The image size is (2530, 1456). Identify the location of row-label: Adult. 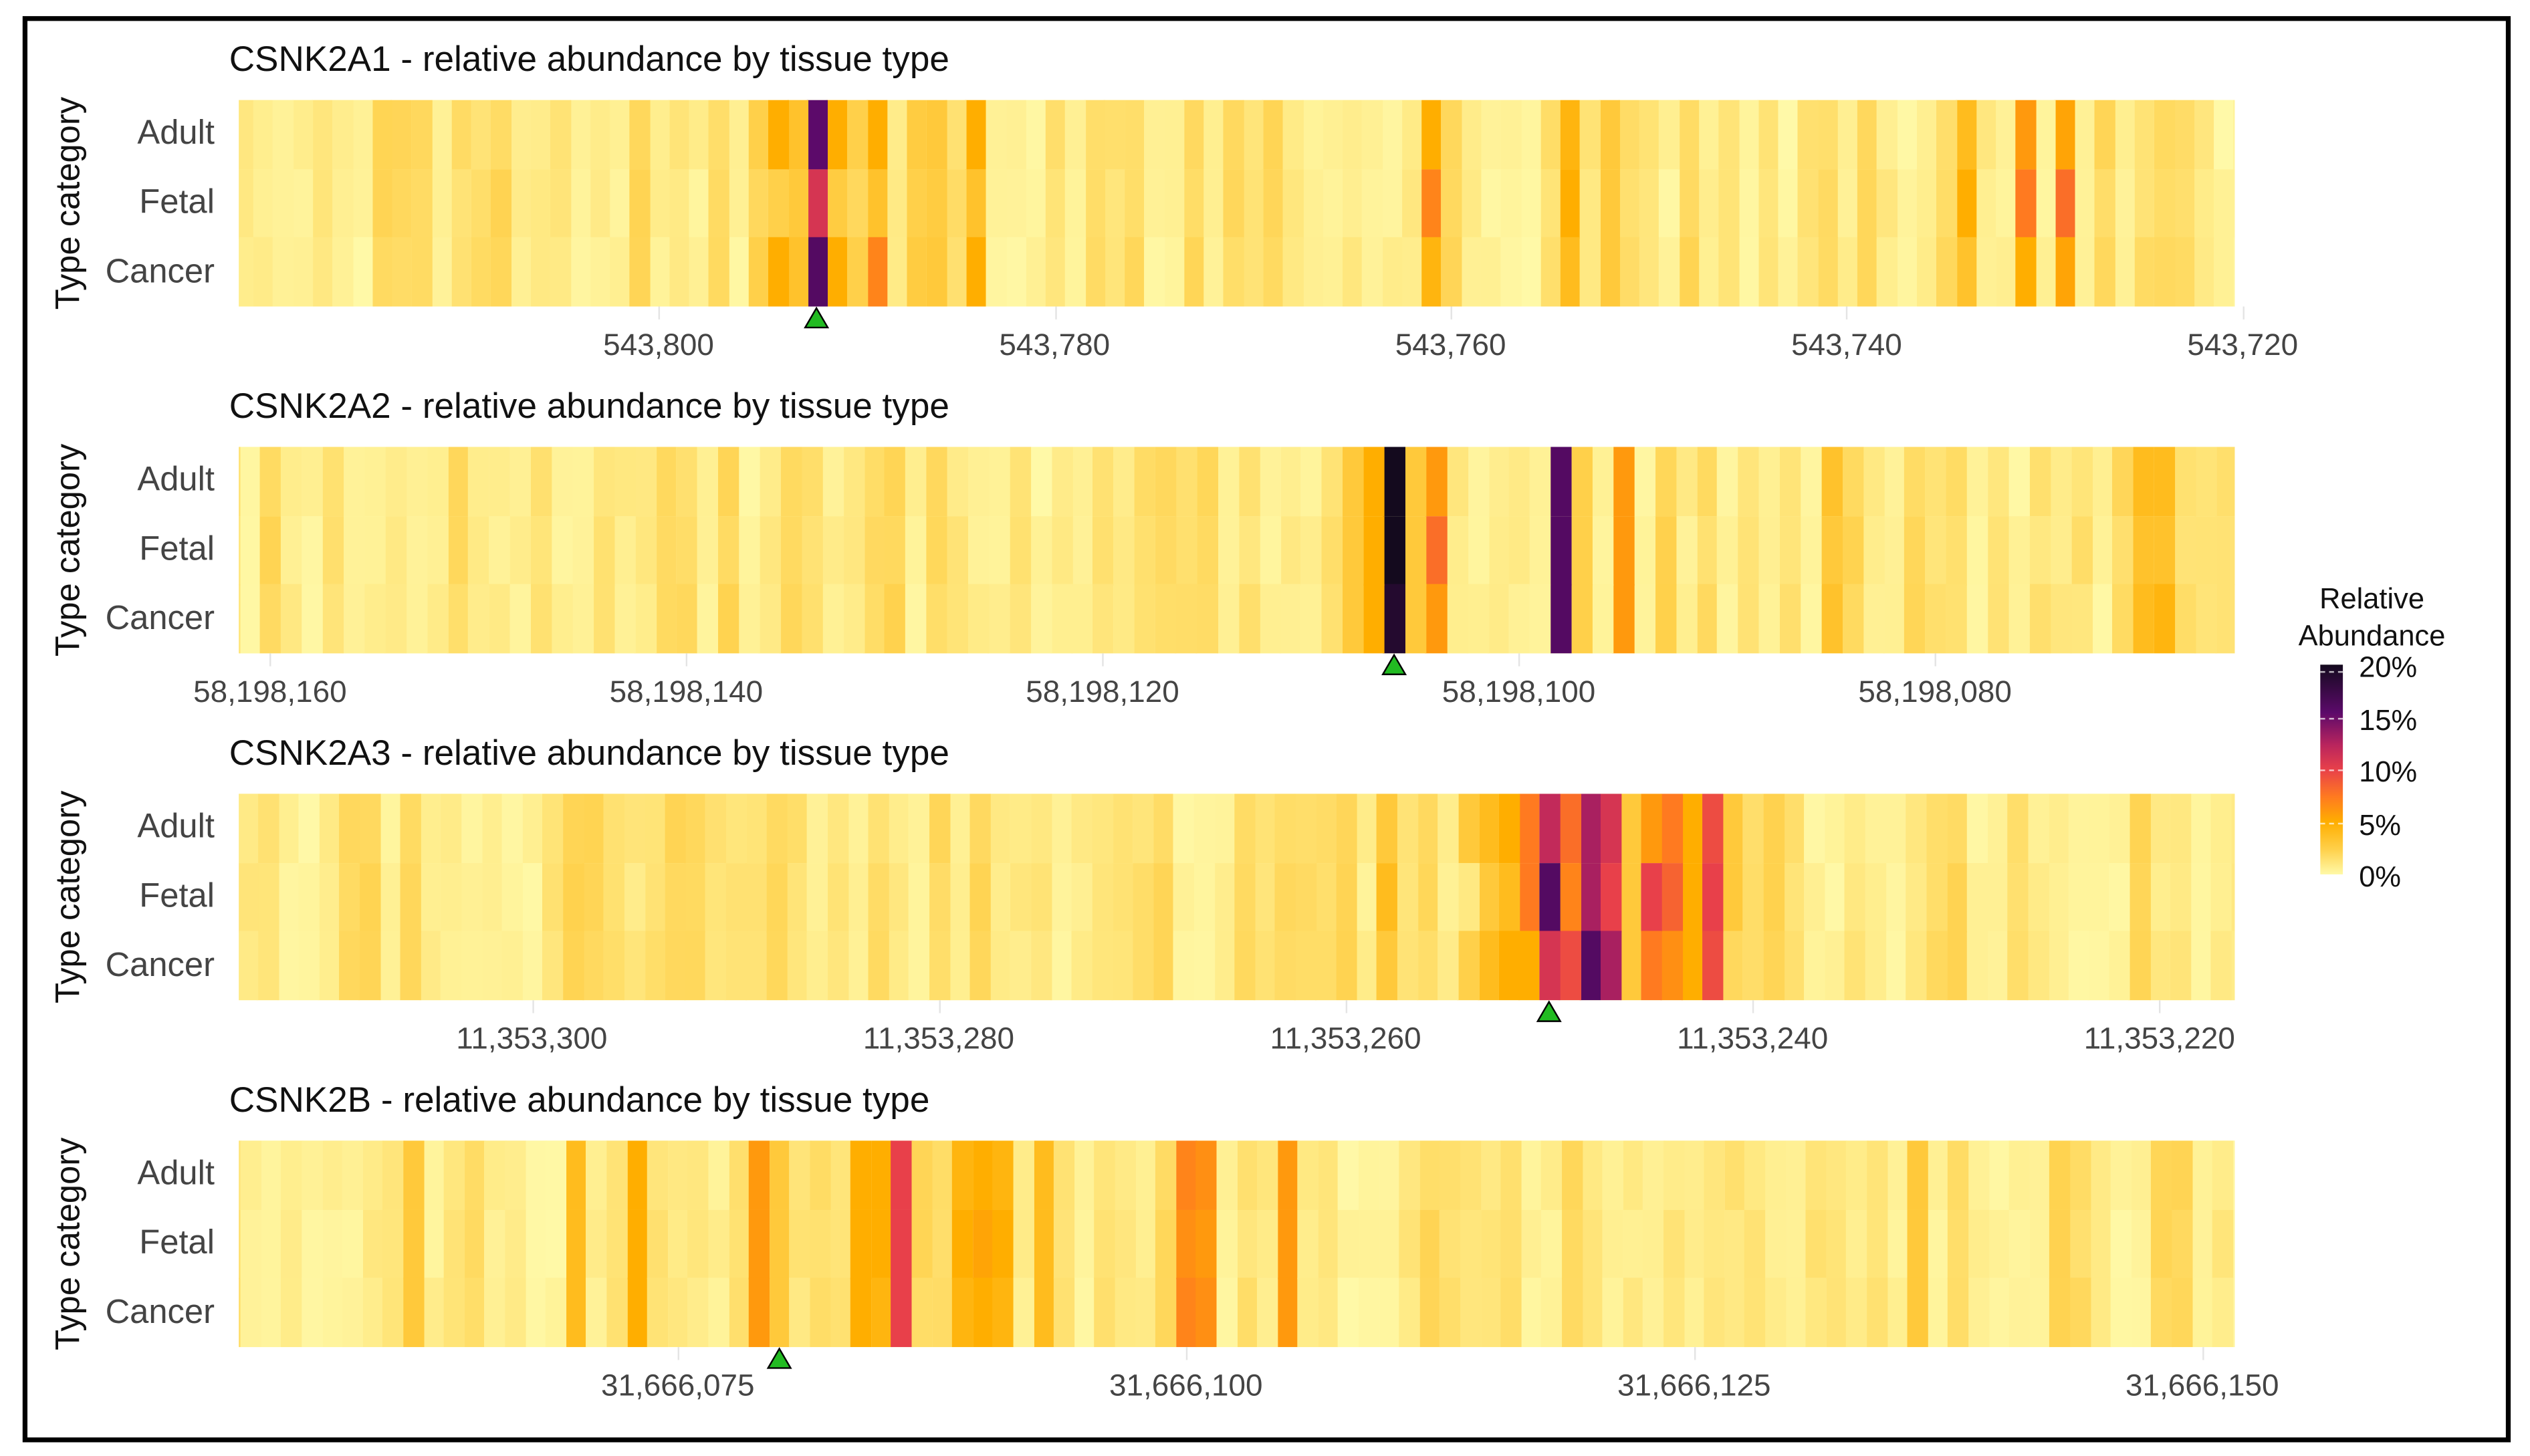
(176, 133).